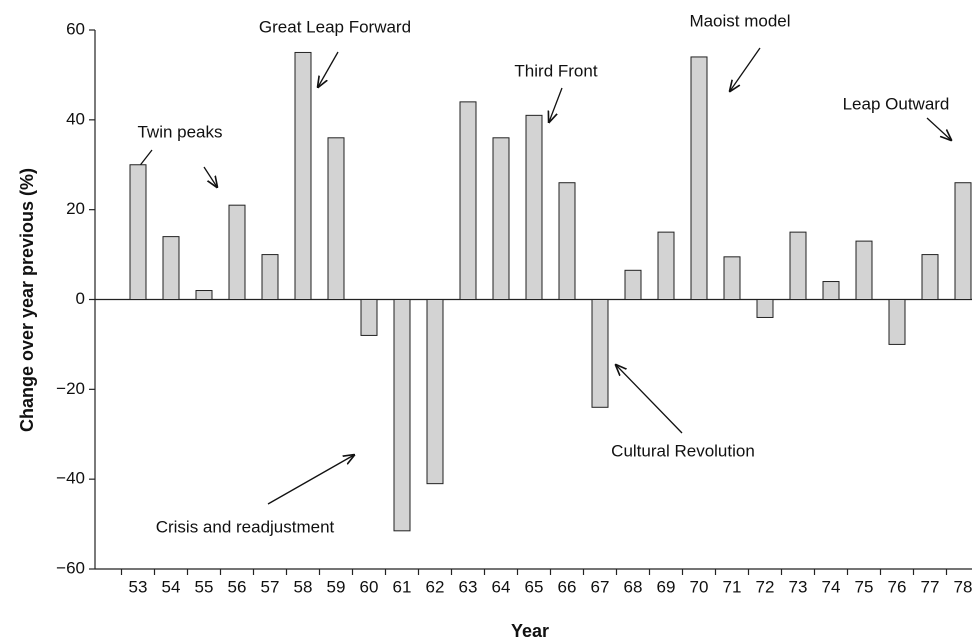 This screenshot has height=644, width=977. I want to click on x-axis-label: Year, so click(530, 631).